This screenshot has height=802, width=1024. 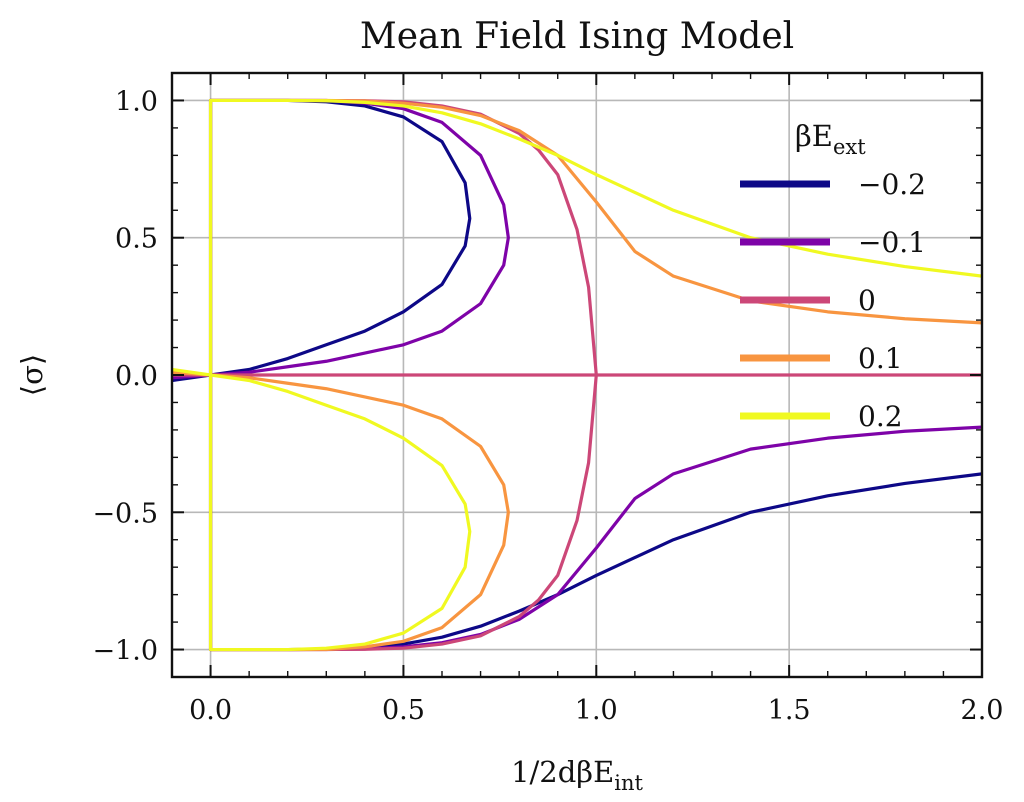 I want to click on legend-title-main: βE, so click(x=814, y=136).